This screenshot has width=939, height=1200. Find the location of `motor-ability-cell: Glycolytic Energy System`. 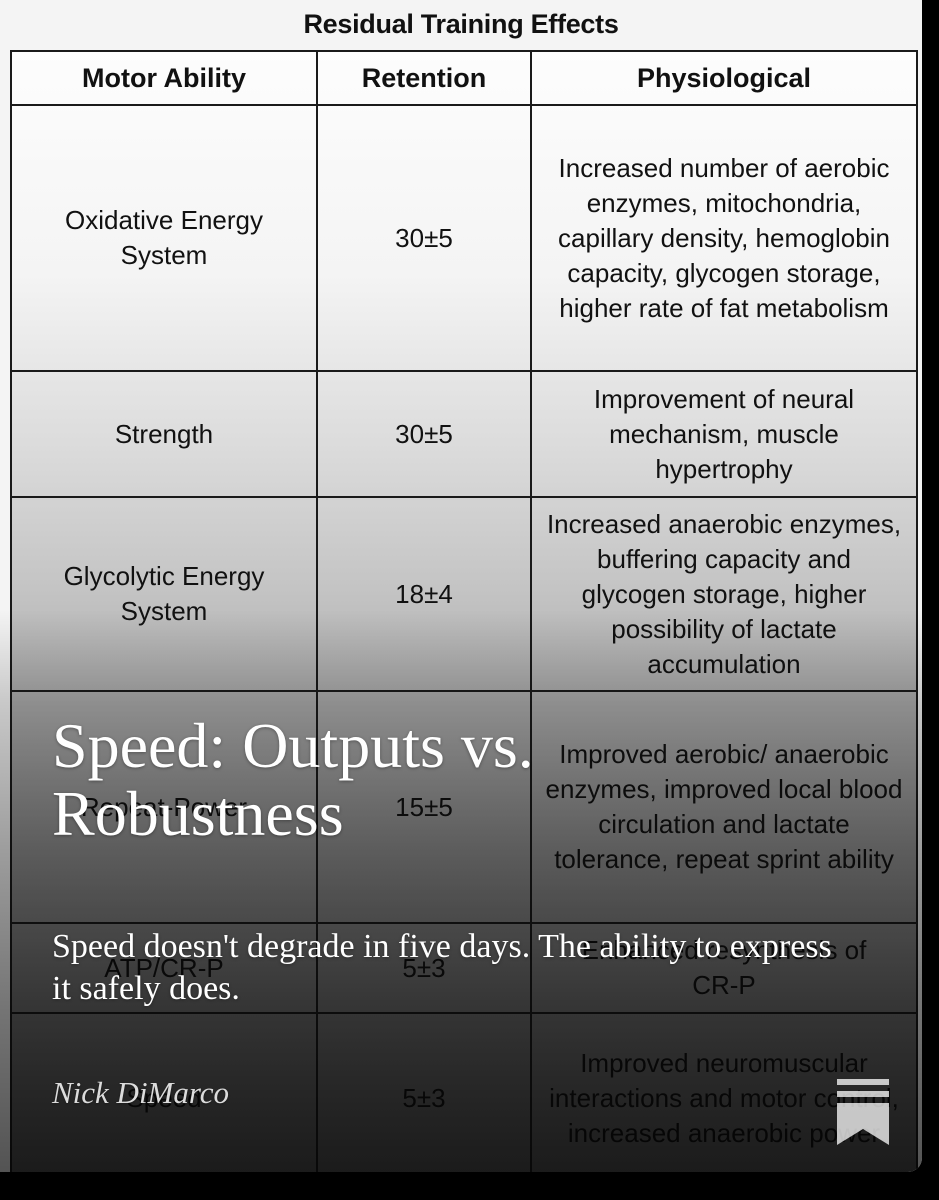

motor-ability-cell: Glycolytic Energy System is located at coordinates (164, 594).